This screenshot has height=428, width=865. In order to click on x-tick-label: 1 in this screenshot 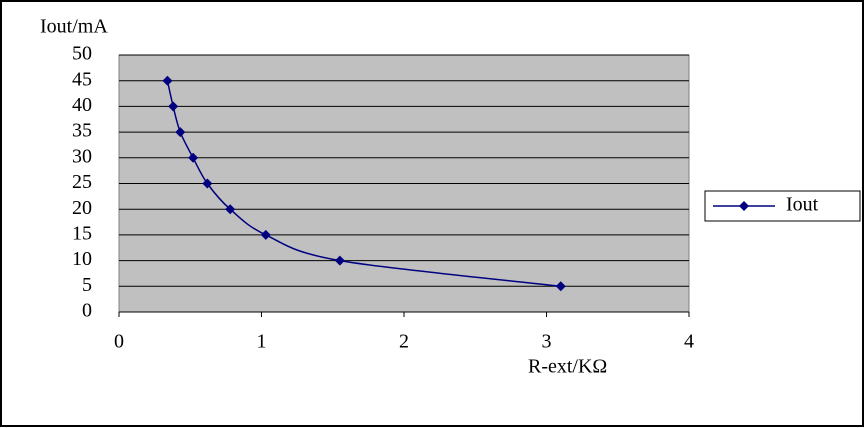, I will do `click(262, 342)`.